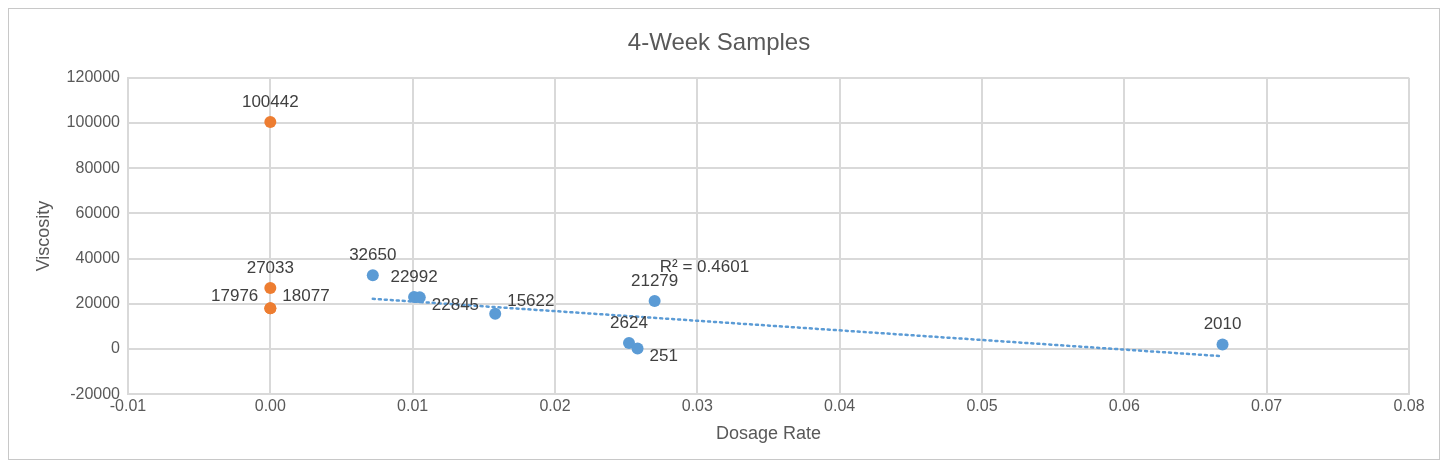 The image size is (1451, 461). Describe the element at coordinates (531, 301) in the screenshot. I see `data-label: 15622` at that location.